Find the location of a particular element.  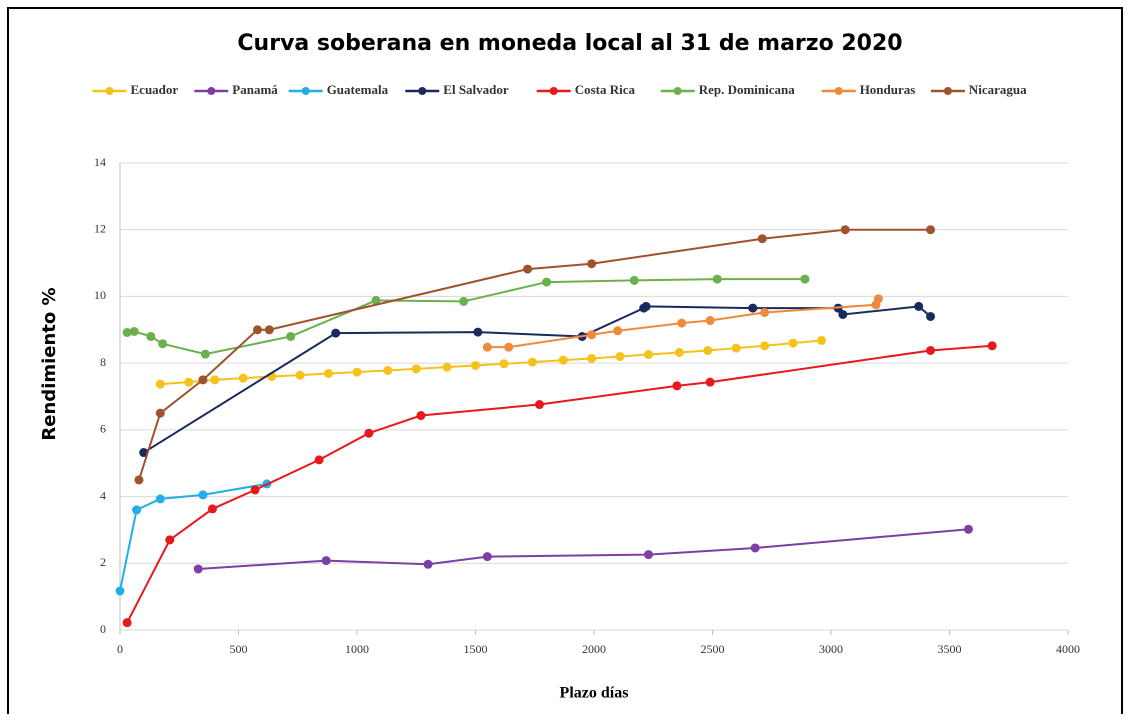

y-tick-label: 0 is located at coordinates (103, 629).